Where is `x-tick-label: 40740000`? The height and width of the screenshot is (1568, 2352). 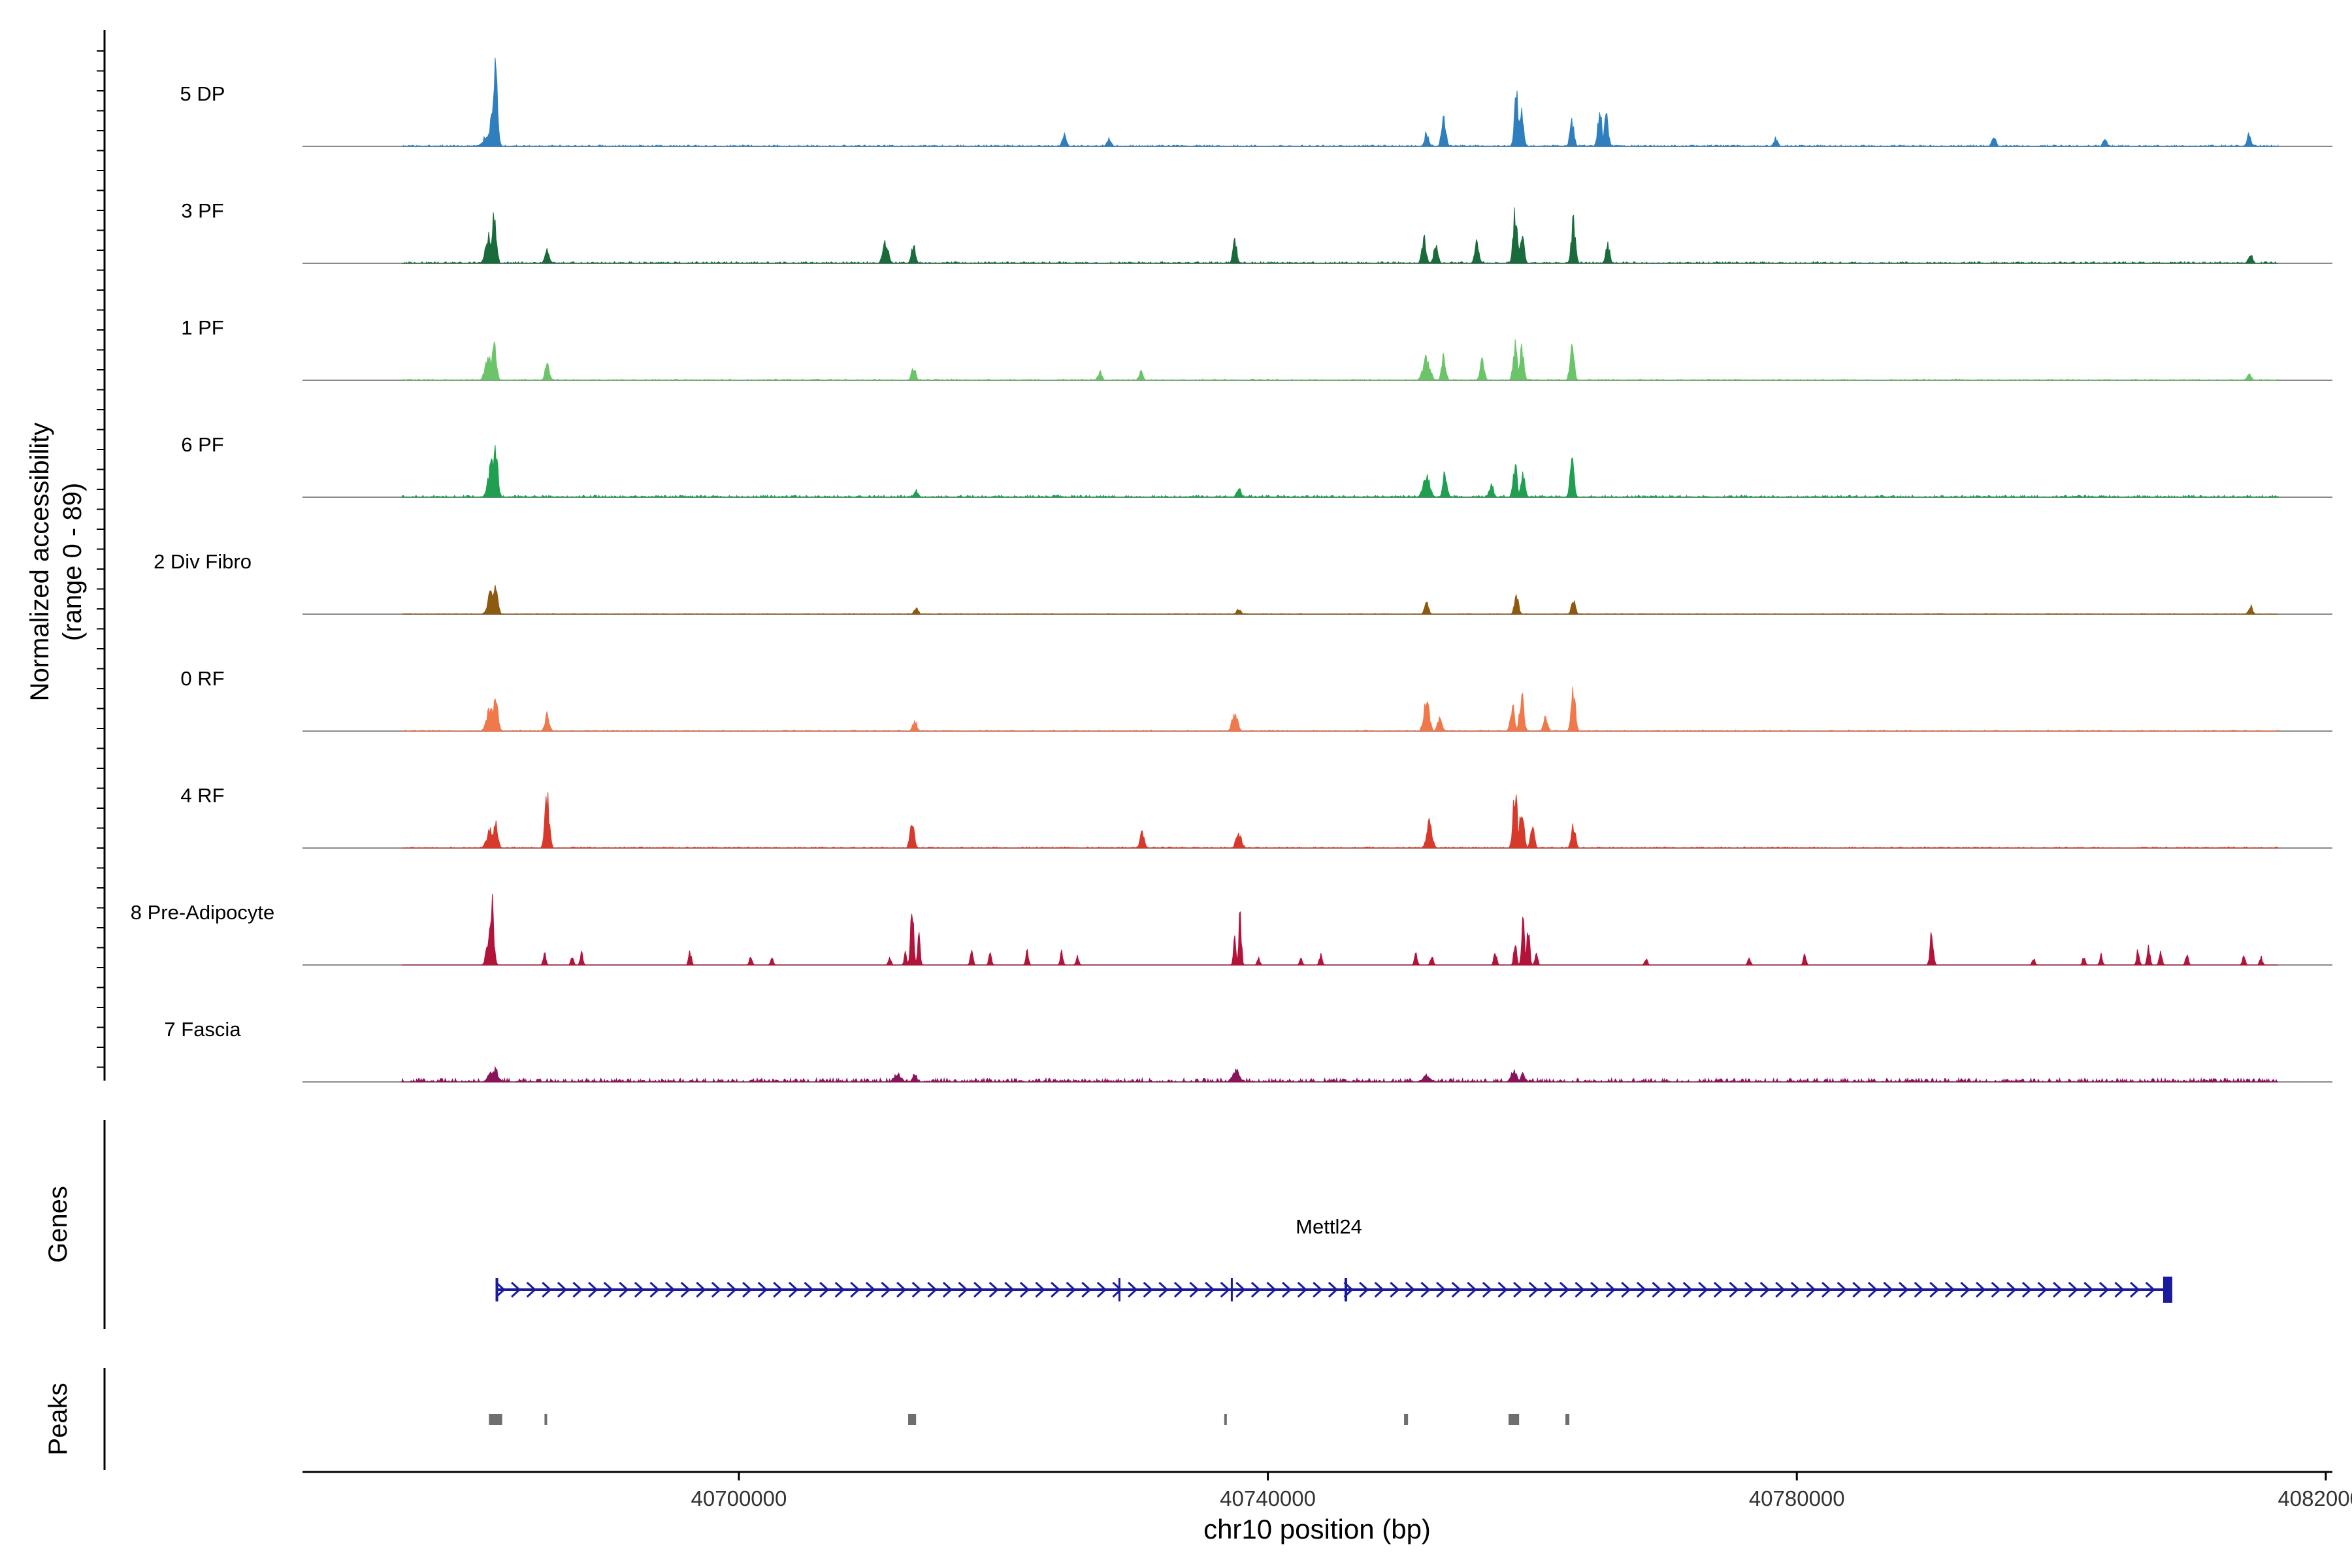 x-tick-label: 40740000 is located at coordinates (1268, 1498).